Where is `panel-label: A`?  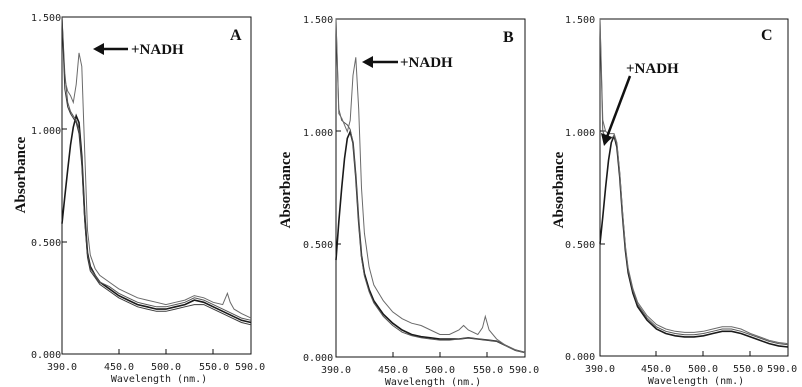 panel-label: A is located at coordinates (236, 35).